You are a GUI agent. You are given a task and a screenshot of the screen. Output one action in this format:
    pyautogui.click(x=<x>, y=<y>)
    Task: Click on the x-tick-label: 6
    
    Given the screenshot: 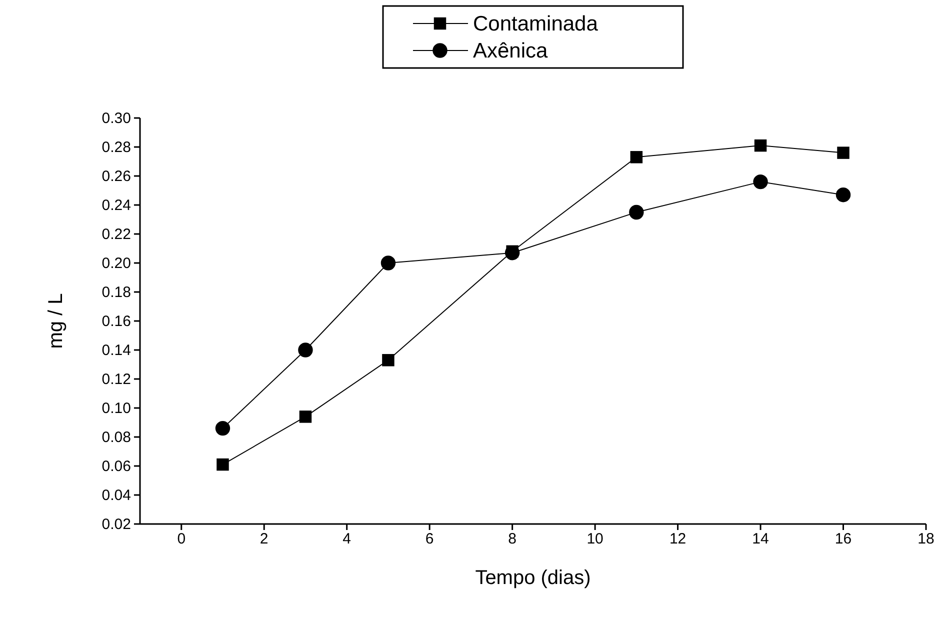 What is the action you would take?
    pyautogui.click(x=429, y=539)
    